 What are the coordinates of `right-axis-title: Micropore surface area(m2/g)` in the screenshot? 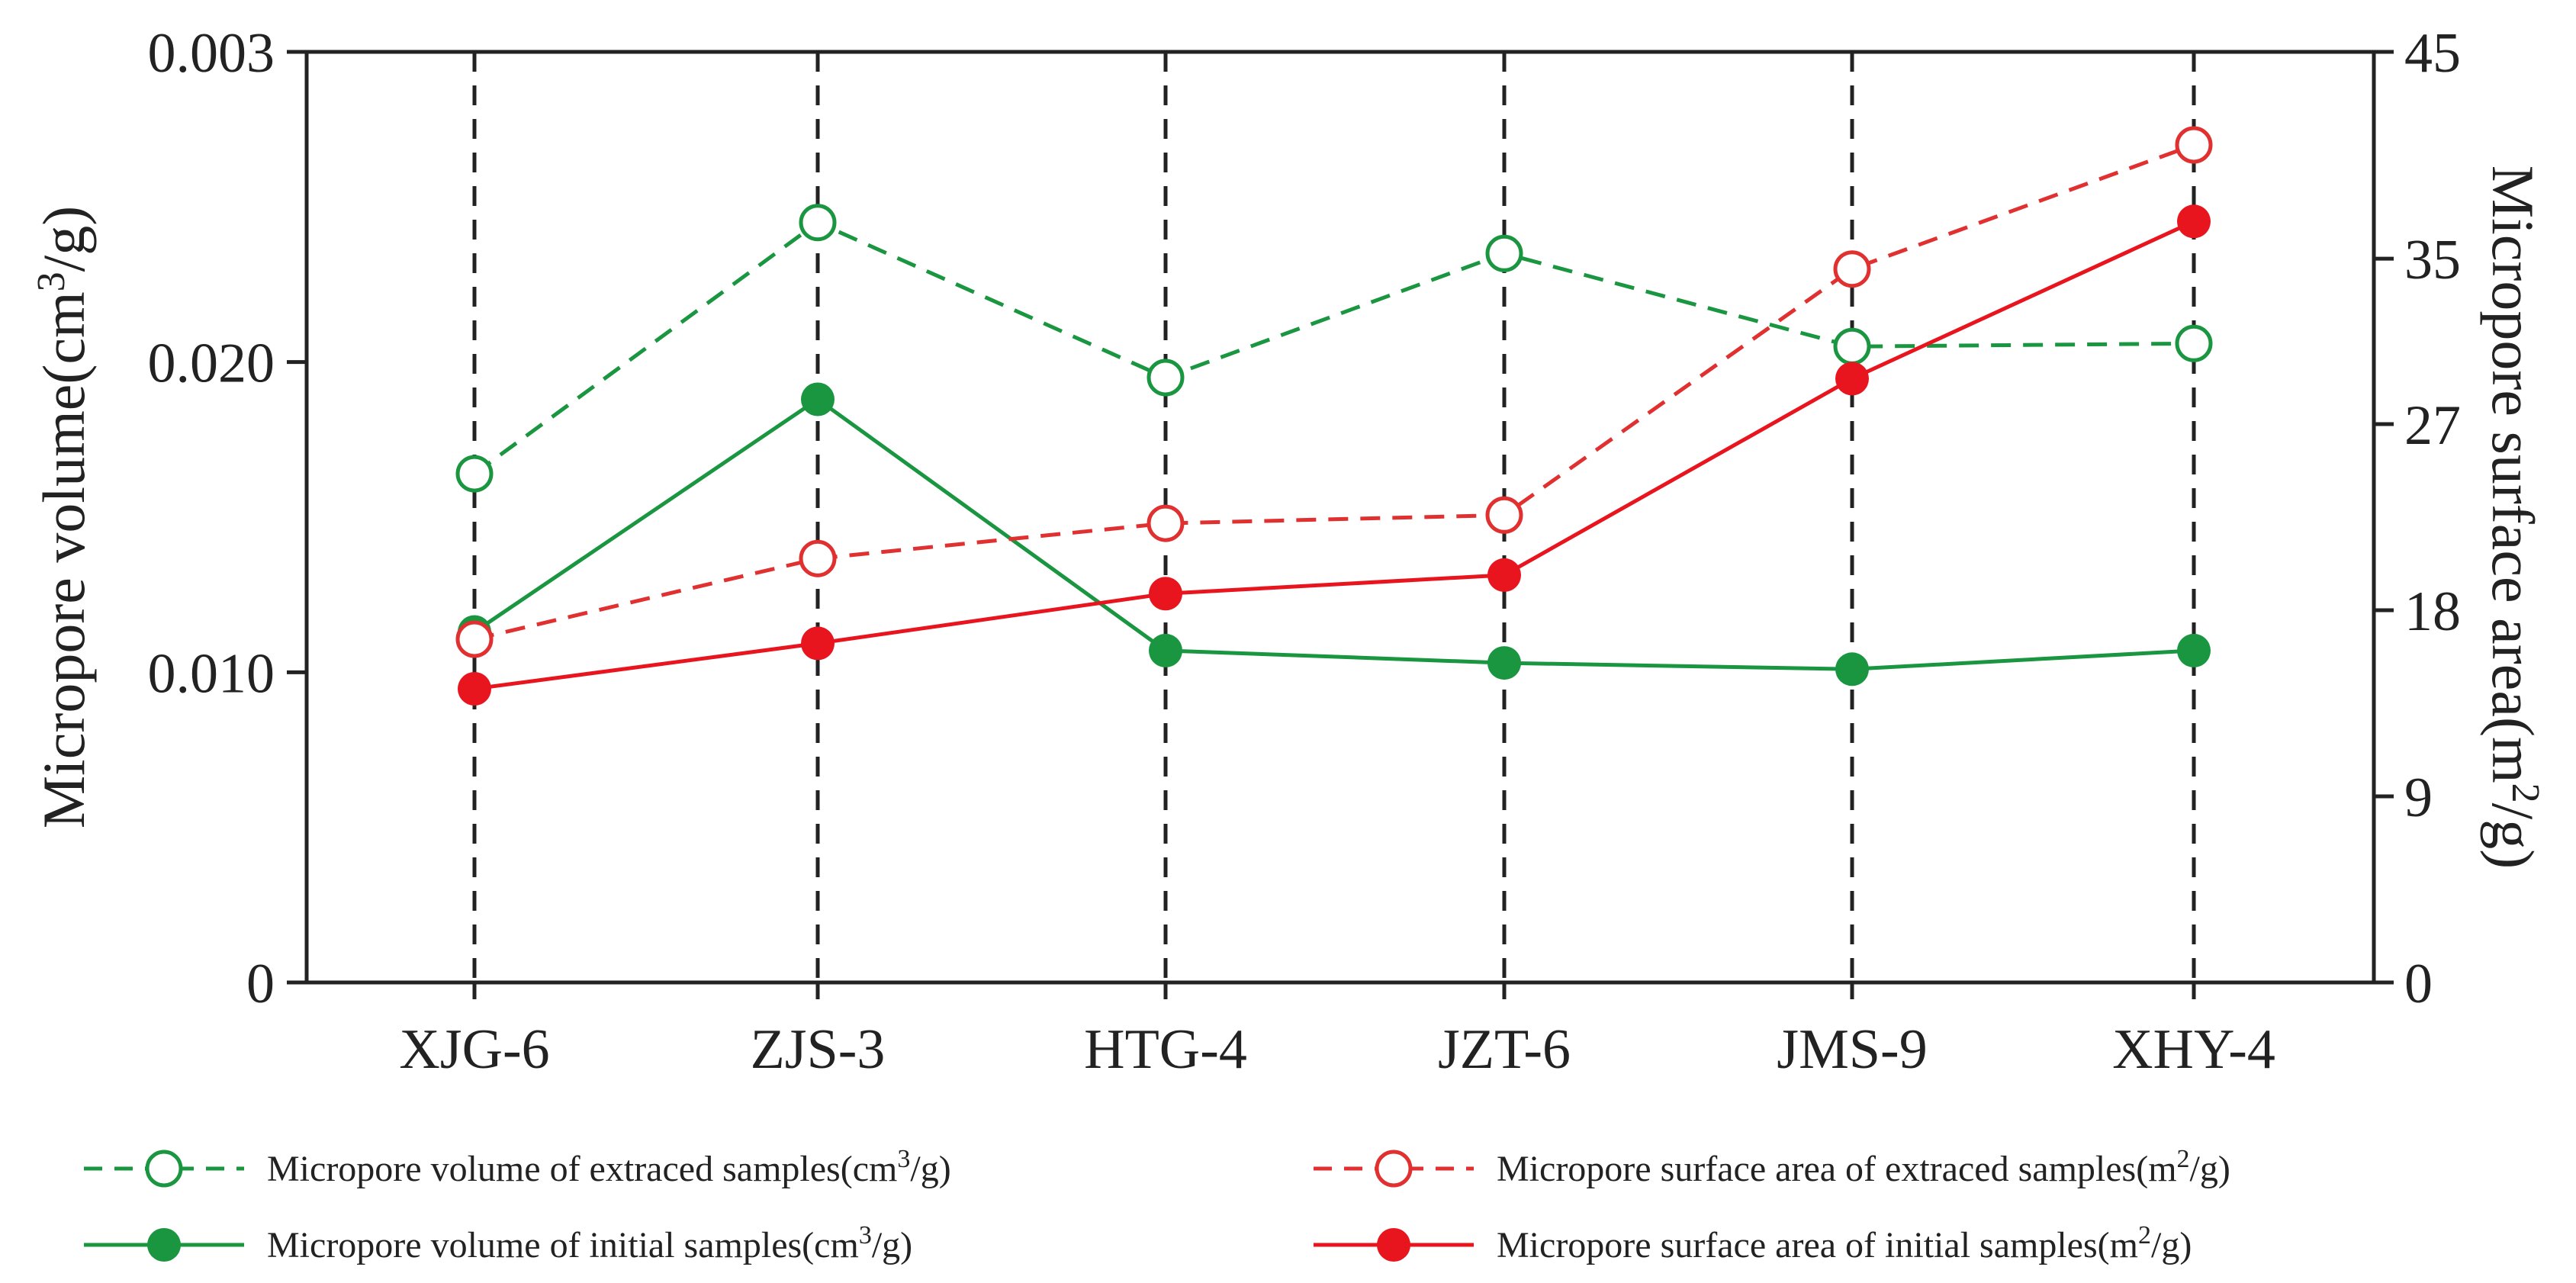 It's located at (2513, 518).